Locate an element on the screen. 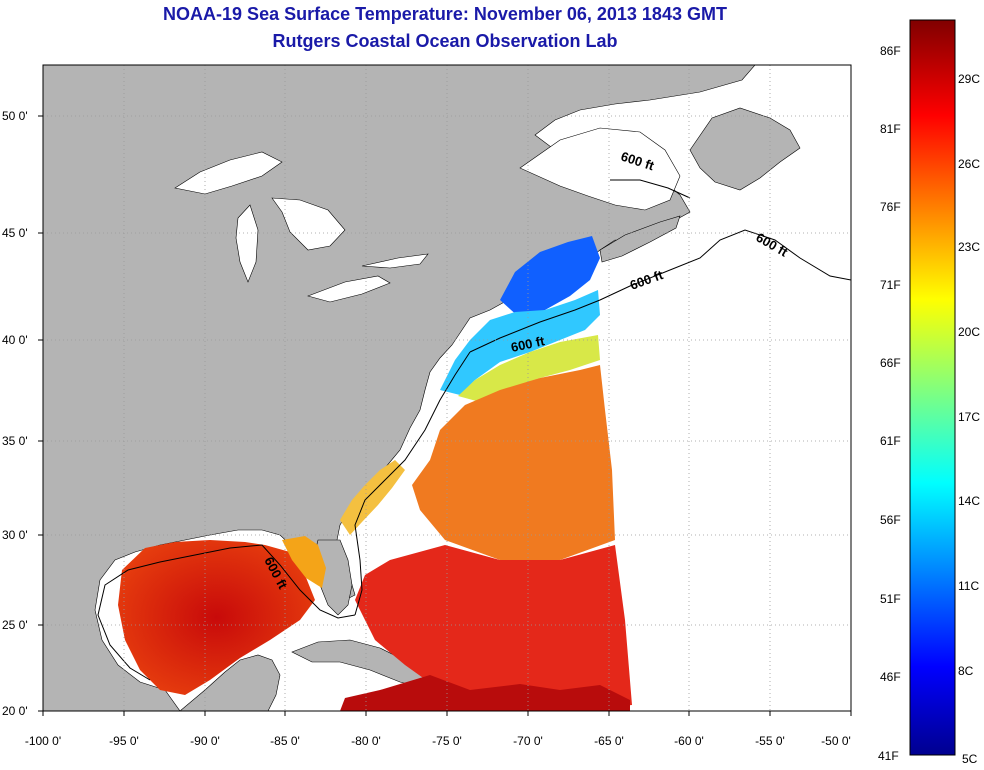  lat-tick-label: 20 0' is located at coordinates (15, 711).